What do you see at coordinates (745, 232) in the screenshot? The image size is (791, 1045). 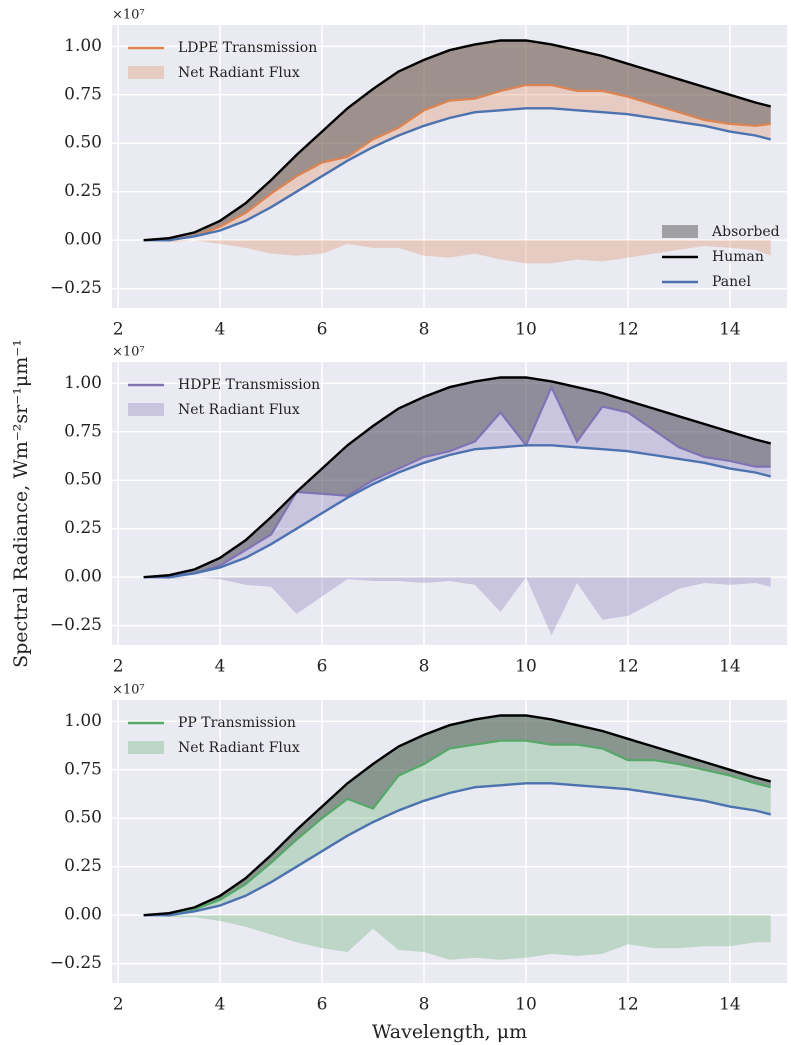 I see `legend-label: Absorbed` at bounding box center [745, 232].